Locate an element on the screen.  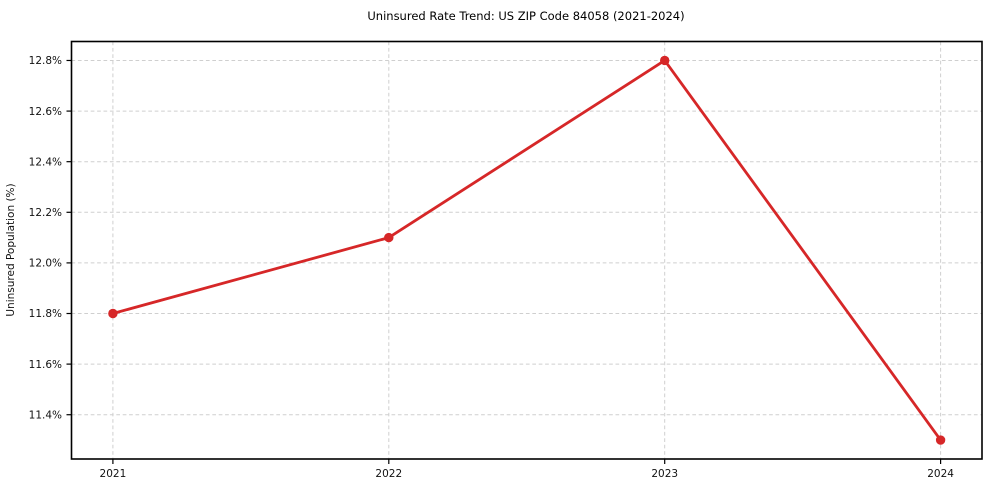
y-tick-label: 12.0% is located at coordinates (45, 264).